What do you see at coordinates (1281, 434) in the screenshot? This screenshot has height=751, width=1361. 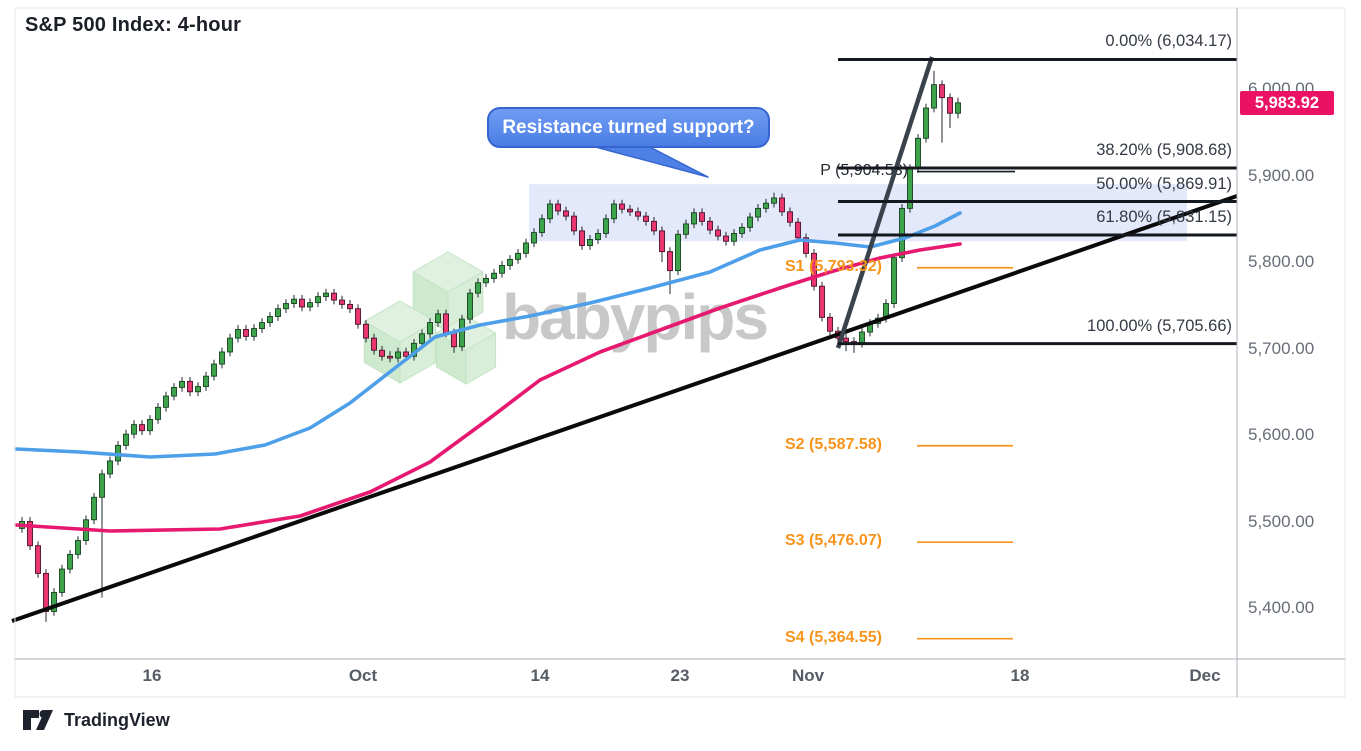 I see `price-axis-tick: 5,600.00` at bounding box center [1281, 434].